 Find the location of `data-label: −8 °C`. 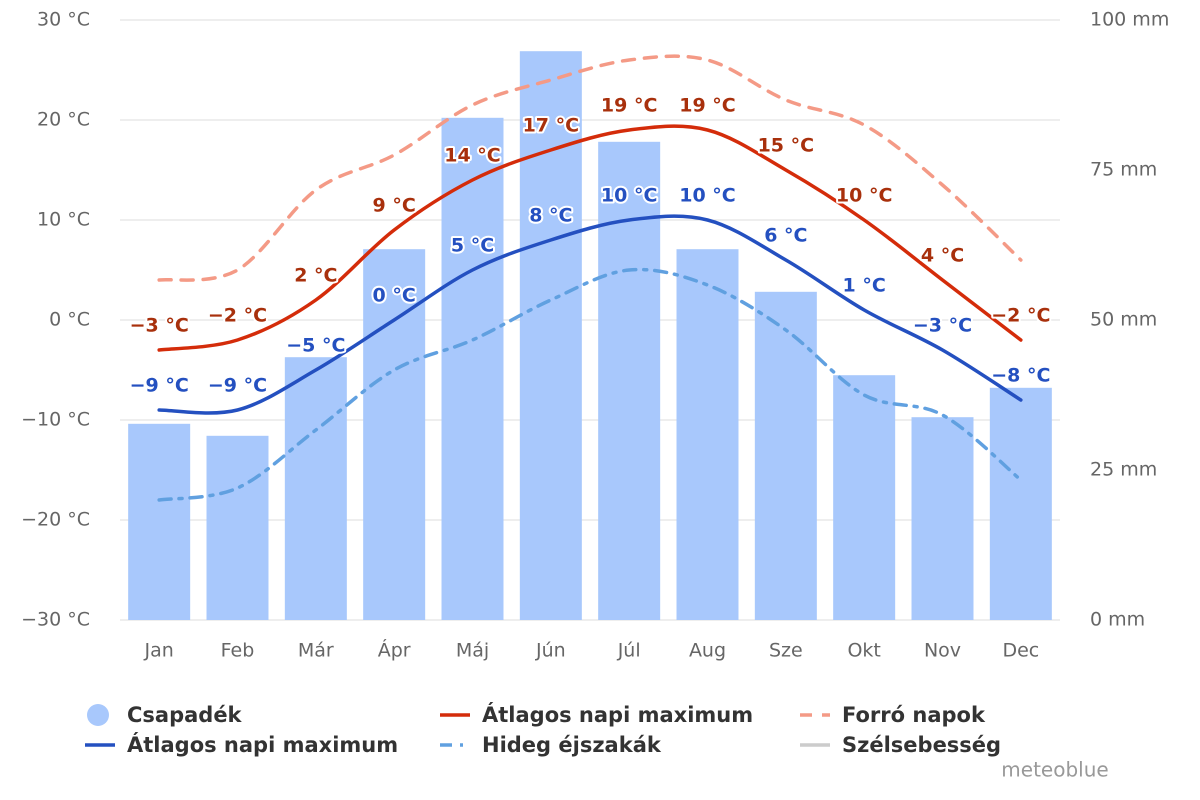

data-label: −8 °C is located at coordinates (1020, 376).